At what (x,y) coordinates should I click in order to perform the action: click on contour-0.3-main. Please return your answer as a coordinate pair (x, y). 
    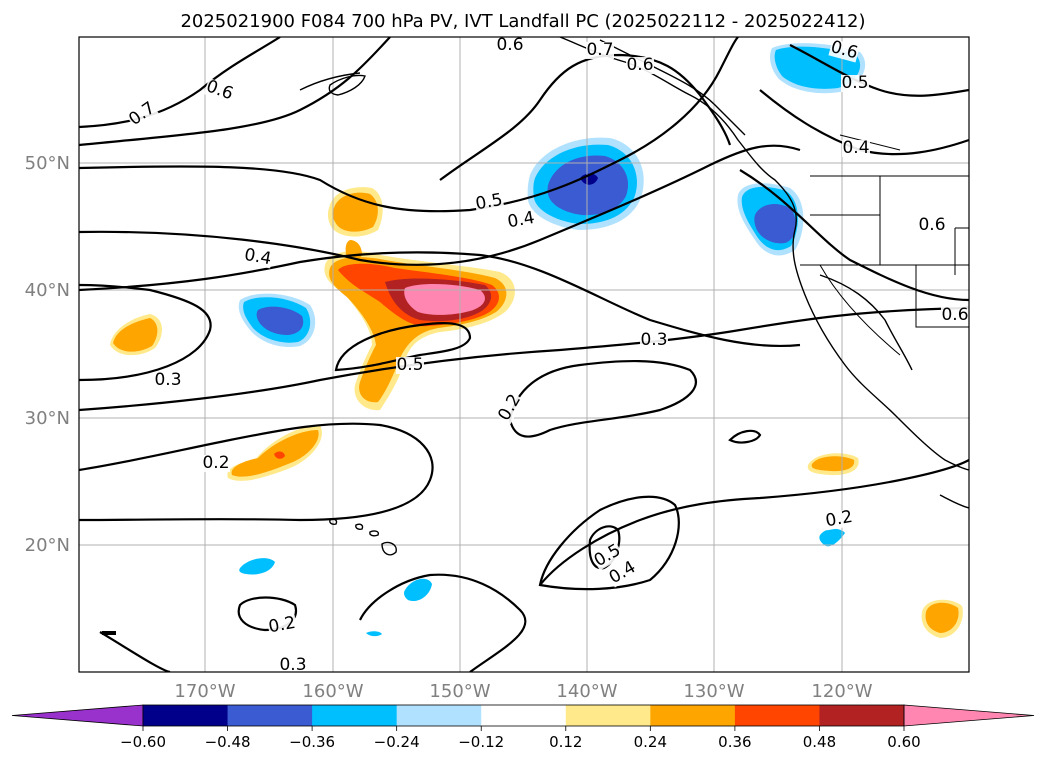
    Looking at the image, I should click on (524, 359).